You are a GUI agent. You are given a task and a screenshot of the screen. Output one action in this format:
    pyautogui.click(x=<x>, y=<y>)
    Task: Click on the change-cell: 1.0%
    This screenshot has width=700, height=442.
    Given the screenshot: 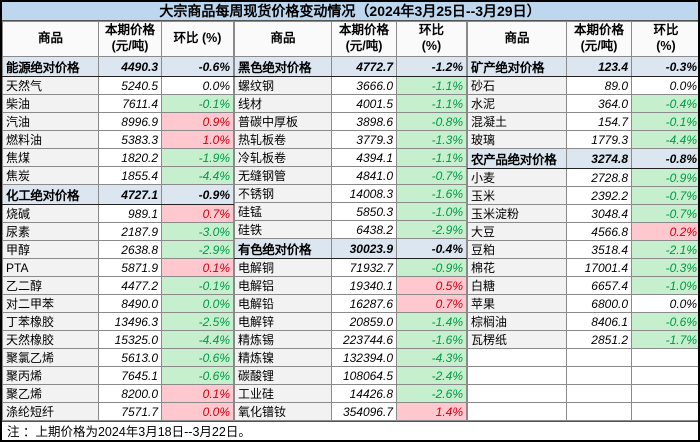 What is the action you would take?
    pyautogui.click(x=197, y=139)
    